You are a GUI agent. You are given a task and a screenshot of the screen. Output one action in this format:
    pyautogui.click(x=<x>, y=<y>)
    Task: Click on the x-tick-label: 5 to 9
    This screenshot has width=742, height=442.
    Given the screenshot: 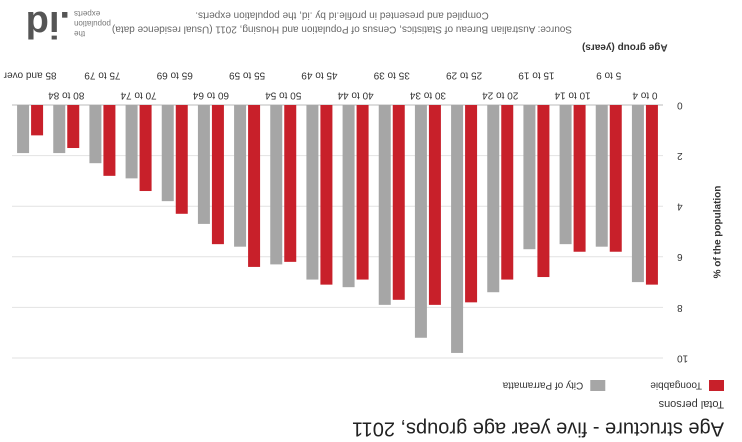 What is the action you would take?
    pyautogui.click(x=608, y=74)
    